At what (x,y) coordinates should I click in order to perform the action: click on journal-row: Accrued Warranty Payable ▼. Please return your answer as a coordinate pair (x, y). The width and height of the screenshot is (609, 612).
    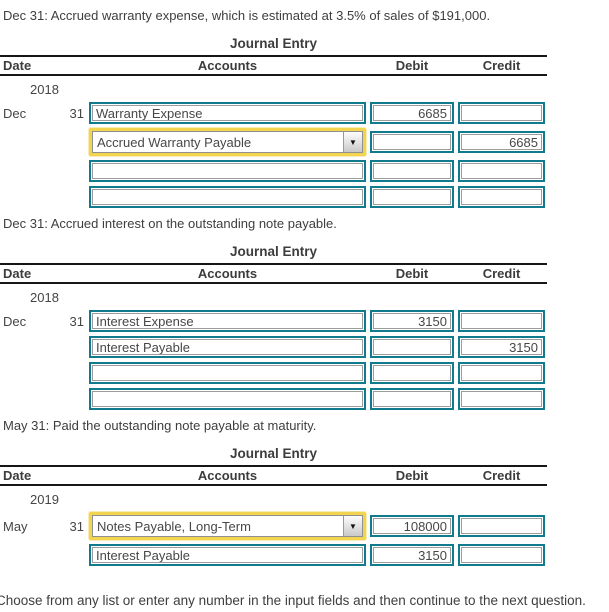
    Looking at the image, I should click on (273, 142).